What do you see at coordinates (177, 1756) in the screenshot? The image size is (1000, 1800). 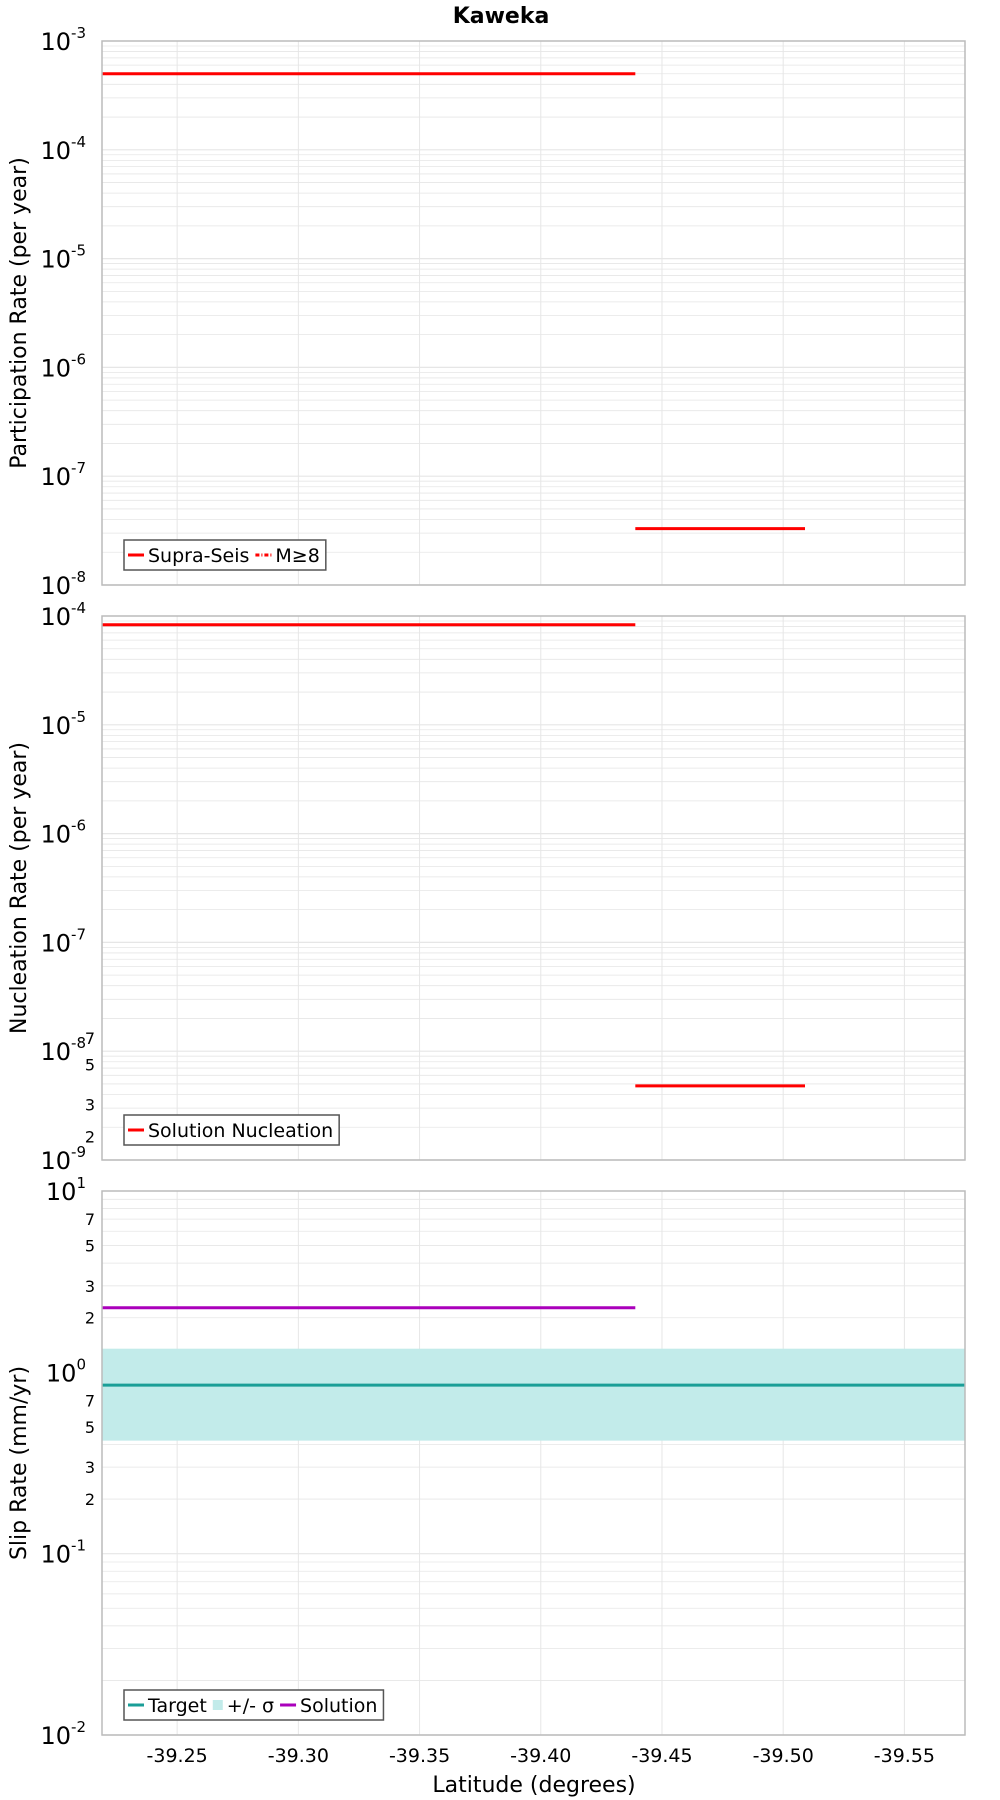 I see `x-tick-label: -39.25` at bounding box center [177, 1756].